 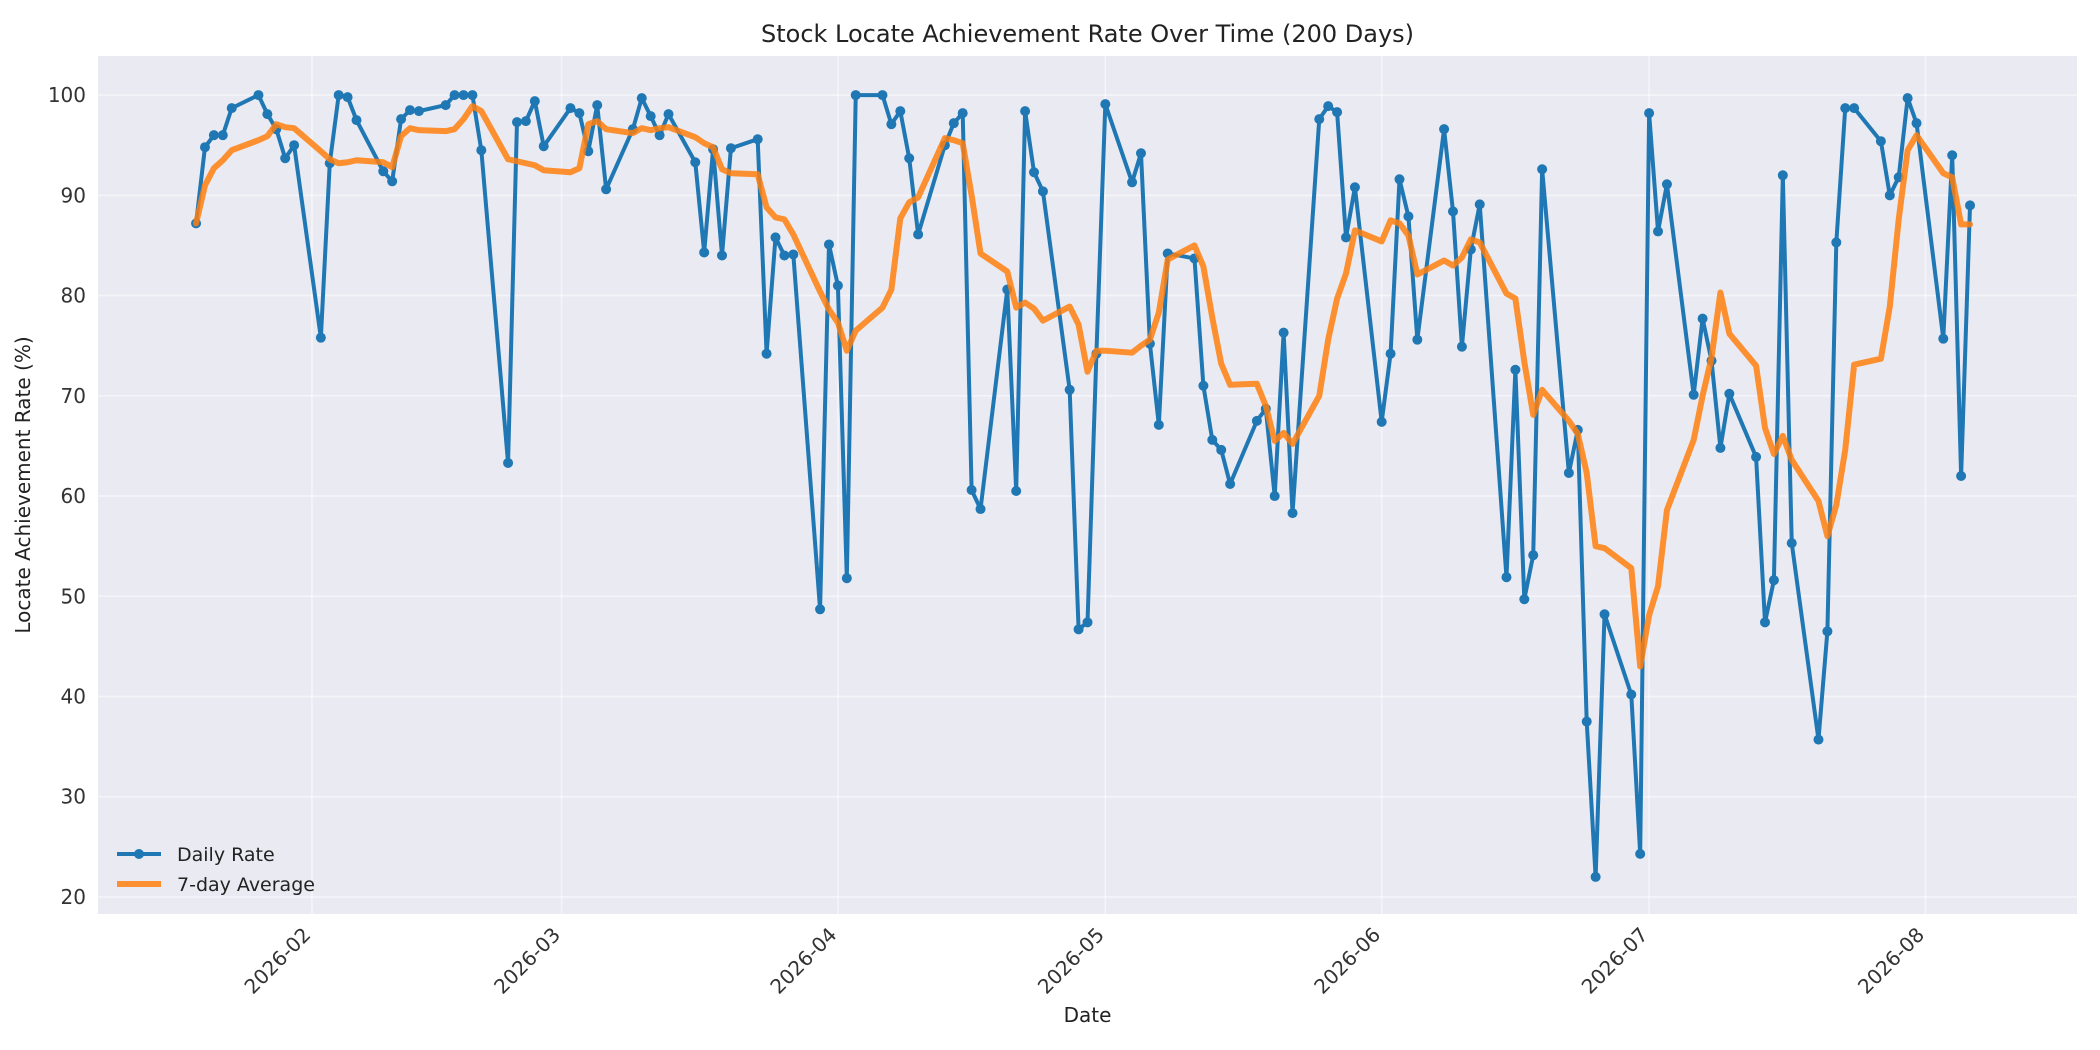 I want to click on y-axis-ticks: 20 30 40 50 60 70 80 90 100, so click(x=67, y=496).